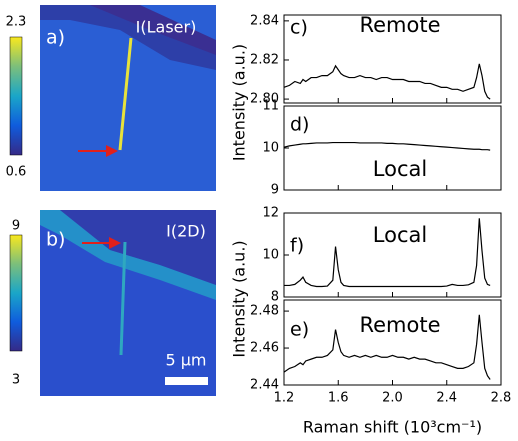  Describe the element at coordinates (186, 381) in the screenshot. I see `scalebar` at that location.